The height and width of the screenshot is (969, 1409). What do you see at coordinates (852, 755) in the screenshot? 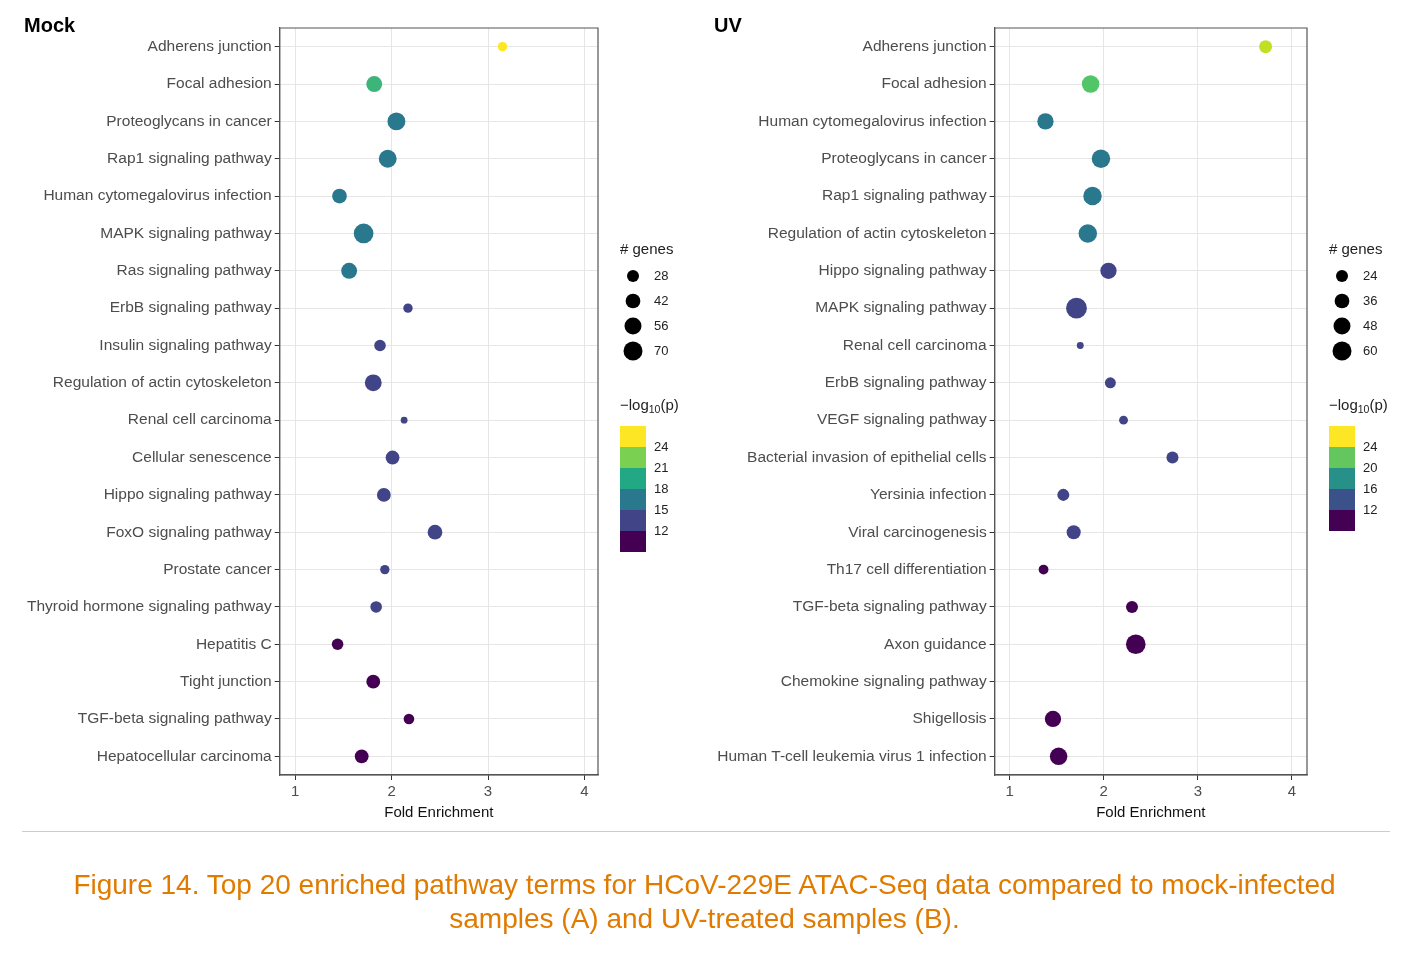
I see `y-tick-label: Human T-cell leukemia virus 1 infection` at bounding box center [852, 755].